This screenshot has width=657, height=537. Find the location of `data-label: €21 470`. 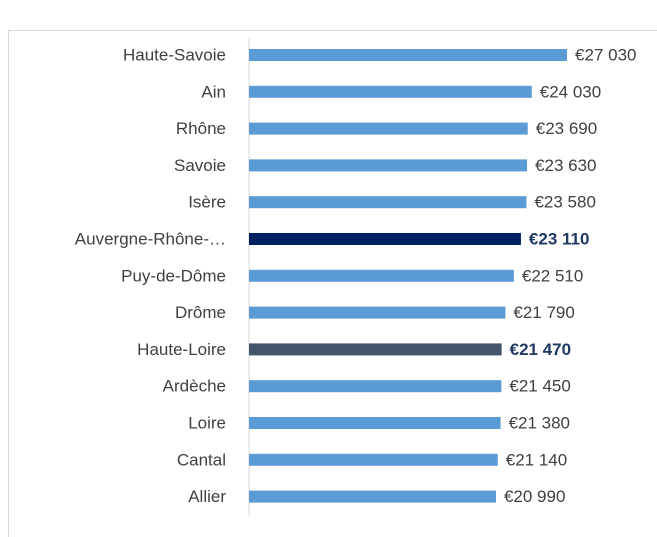

data-label: €21 470 is located at coordinates (540, 349).